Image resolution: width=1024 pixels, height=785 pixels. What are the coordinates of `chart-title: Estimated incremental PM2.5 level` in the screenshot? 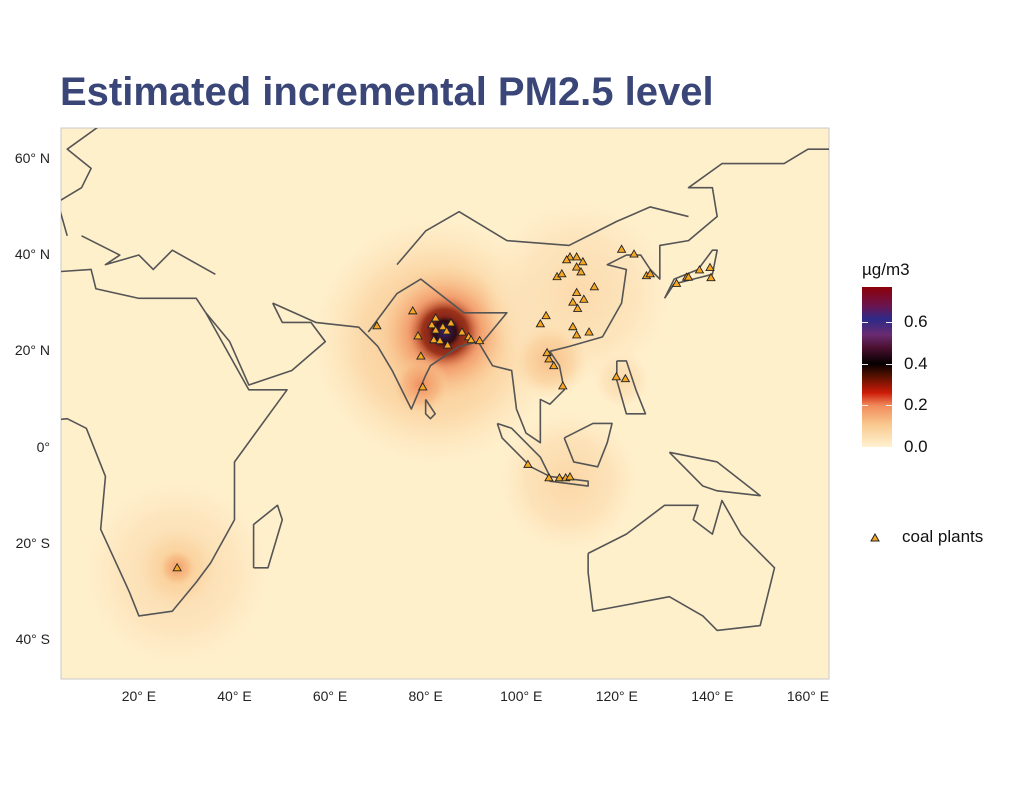 It's located at (387, 92).